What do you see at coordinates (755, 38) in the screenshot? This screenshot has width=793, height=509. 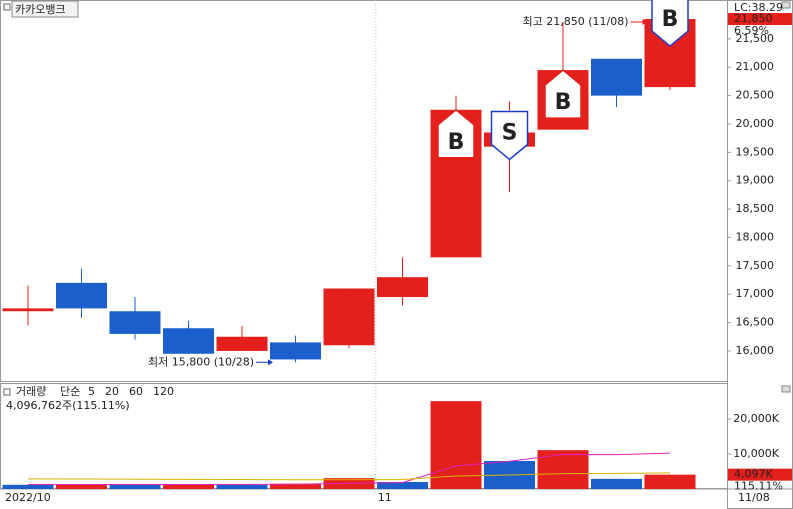 I see `y-tick-label: 21,500` at bounding box center [755, 38].